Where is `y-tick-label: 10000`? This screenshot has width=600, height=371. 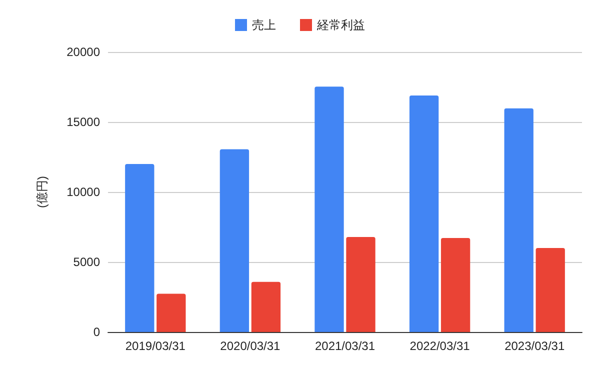
y-tick-label: 10000 is located at coordinates (83, 192).